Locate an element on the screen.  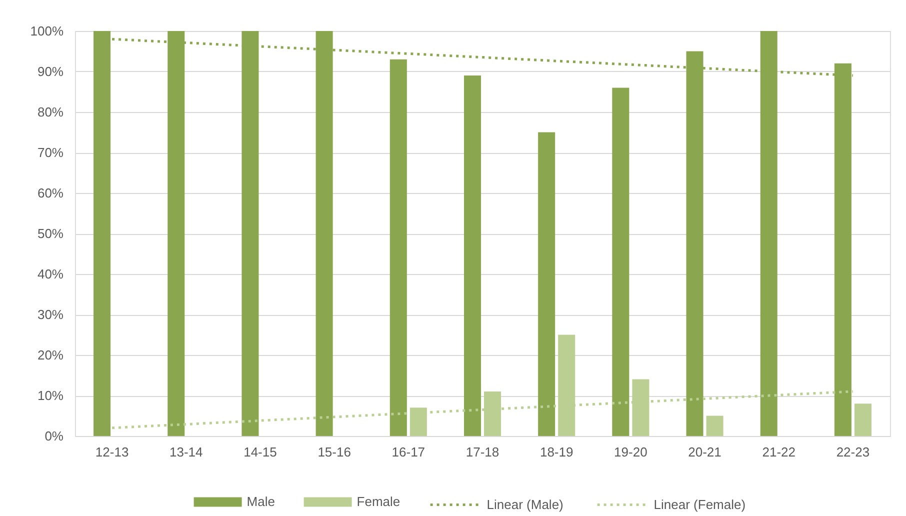
x-tick-label: 19-20 is located at coordinates (631, 452).